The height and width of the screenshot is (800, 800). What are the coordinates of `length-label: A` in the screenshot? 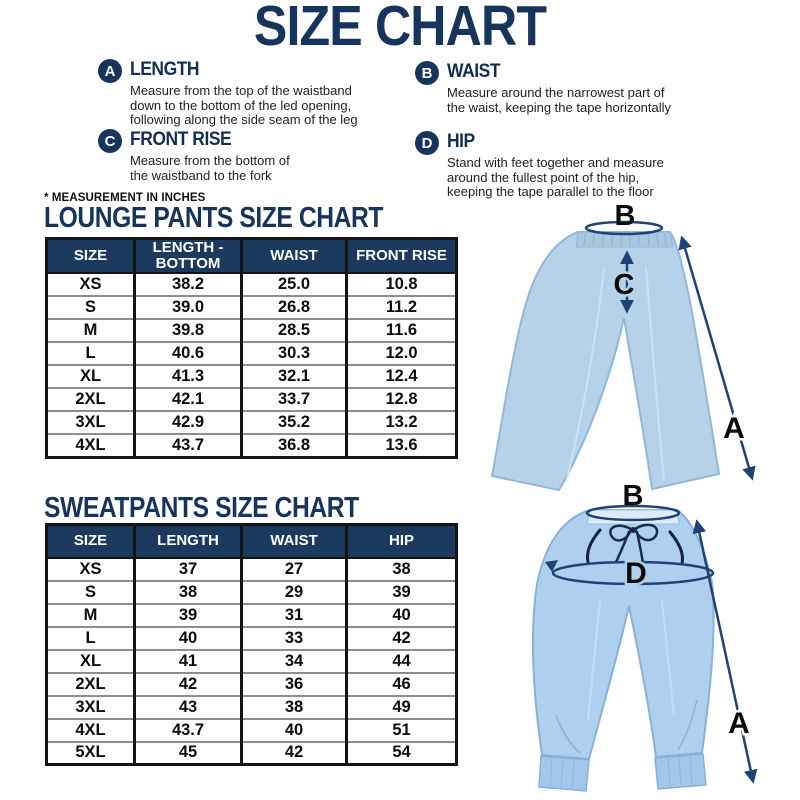 It's located at (734, 428).